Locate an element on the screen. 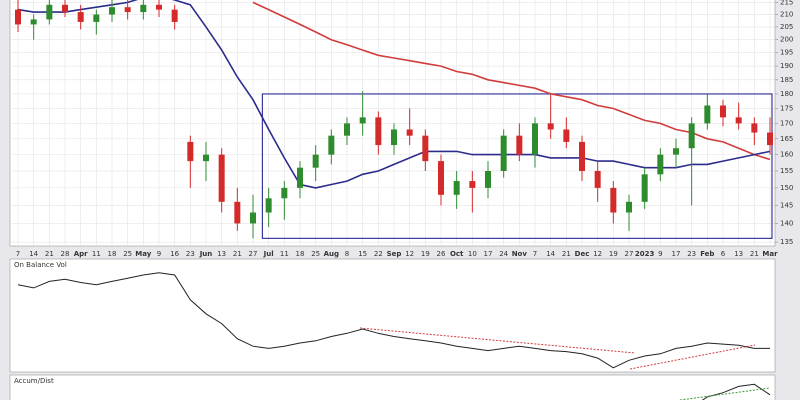 The width and height of the screenshot is (800, 400). x-tick-label: 24 is located at coordinates (503, 254).